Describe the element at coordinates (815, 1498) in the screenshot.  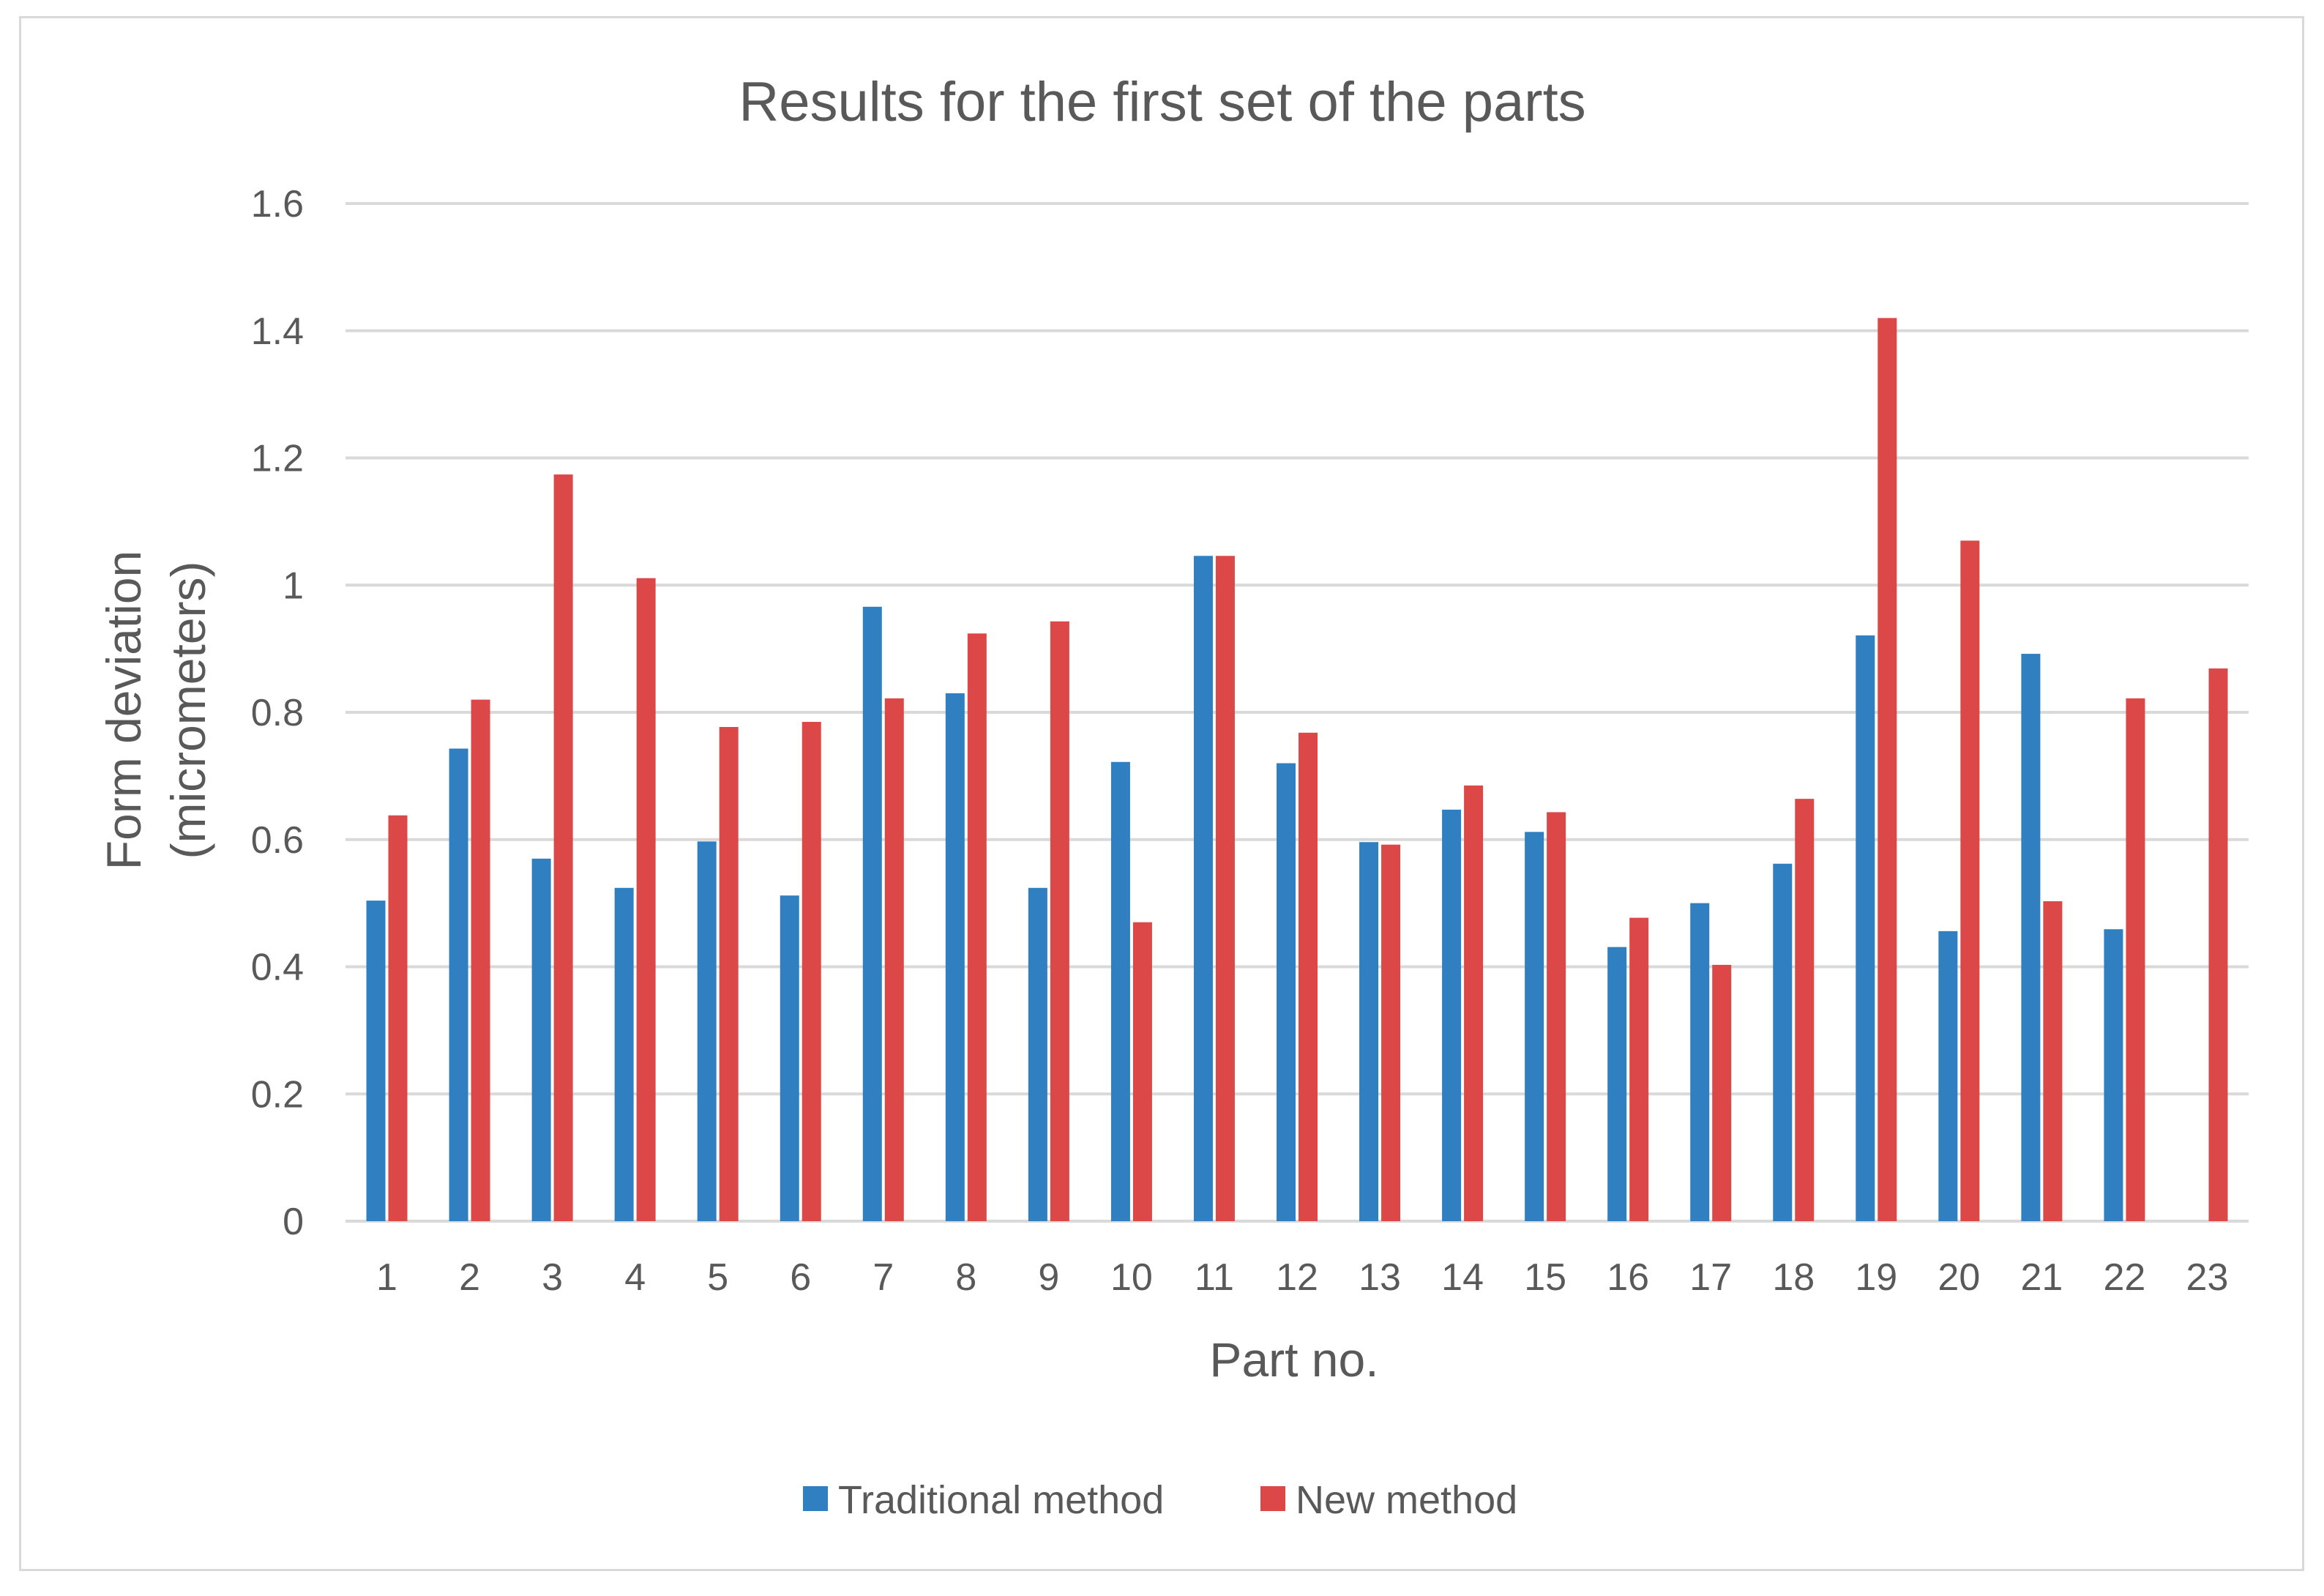
I see `legend-swatch-traditional-method` at that location.